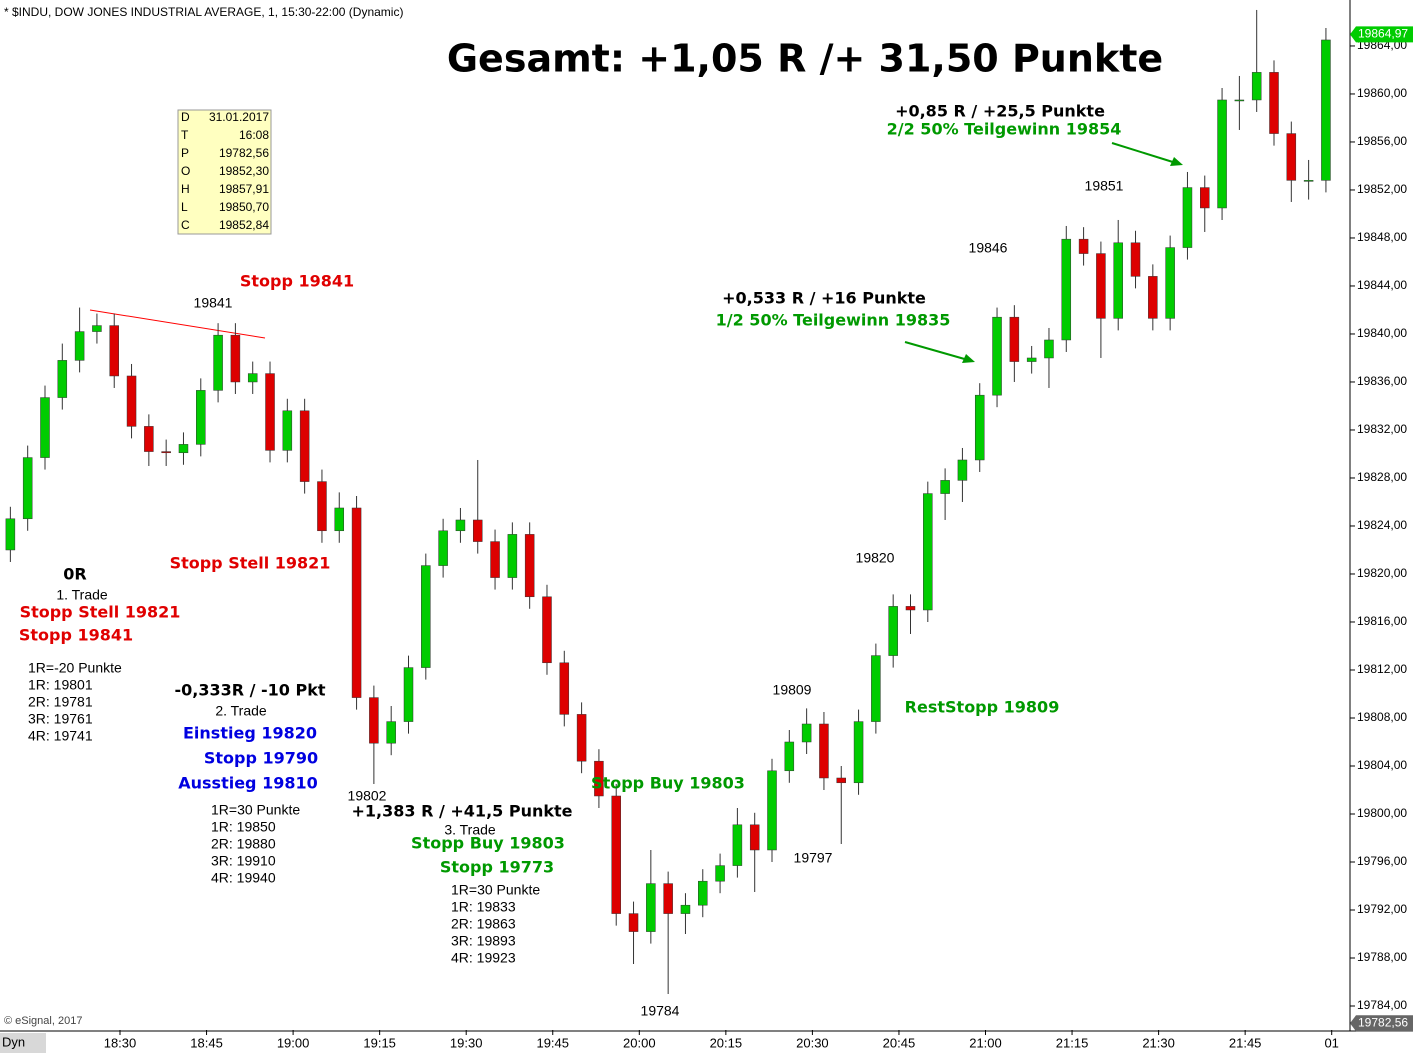  Describe the element at coordinates (244, 153) in the screenshot. I see `data-window-value: 19782,56` at that location.